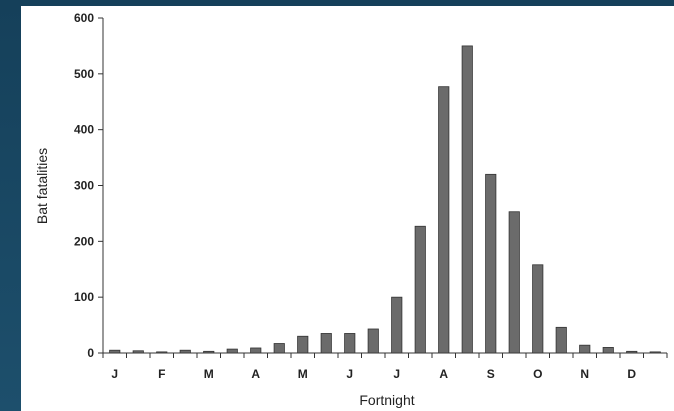 Image resolution: width=674 pixels, height=411 pixels. What do you see at coordinates (491, 374) in the screenshot?
I see `x-month-label: S` at bounding box center [491, 374].